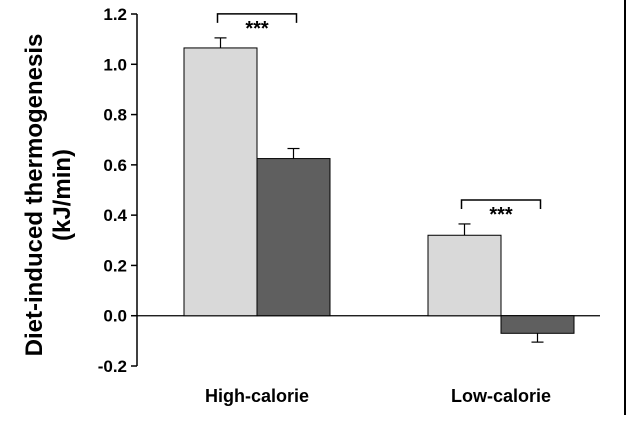 This screenshot has height=421, width=630. I want to click on y-axis-title-line2: (kJ/min), so click(62, 195).